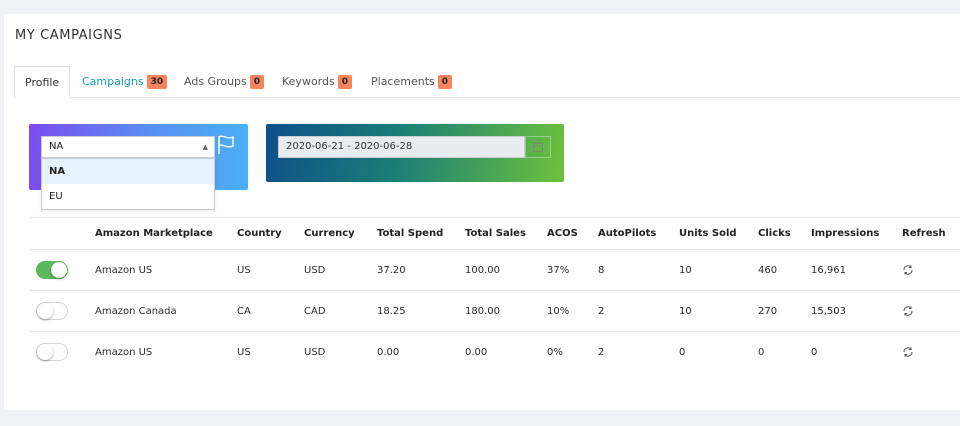 The height and width of the screenshot is (426, 960). Describe the element at coordinates (113, 81) in the screenshot. I see `tab-label: Campaigns` at that location.